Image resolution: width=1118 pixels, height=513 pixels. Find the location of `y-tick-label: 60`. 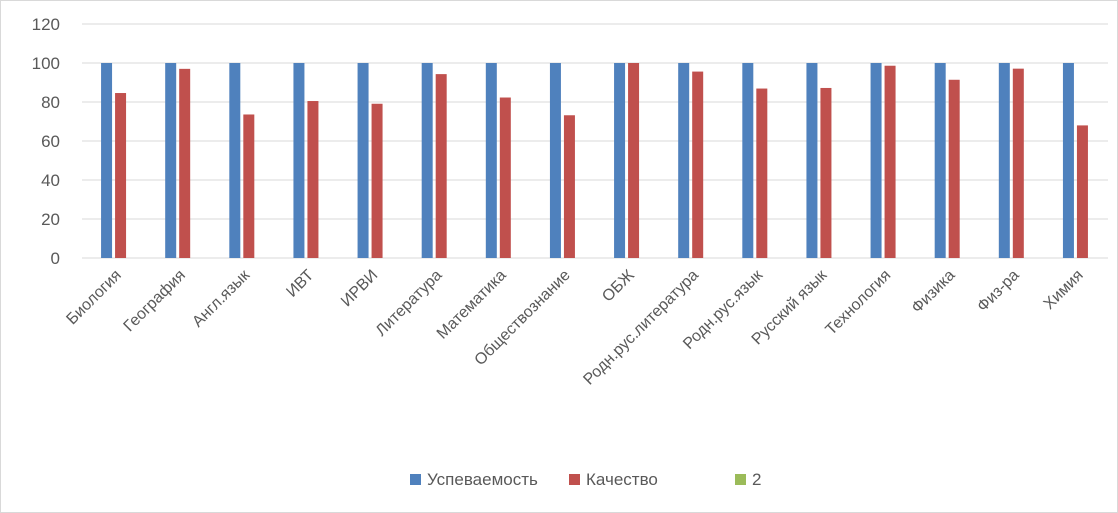

y-tick-label: 60 is located at coordinates (50, 141).